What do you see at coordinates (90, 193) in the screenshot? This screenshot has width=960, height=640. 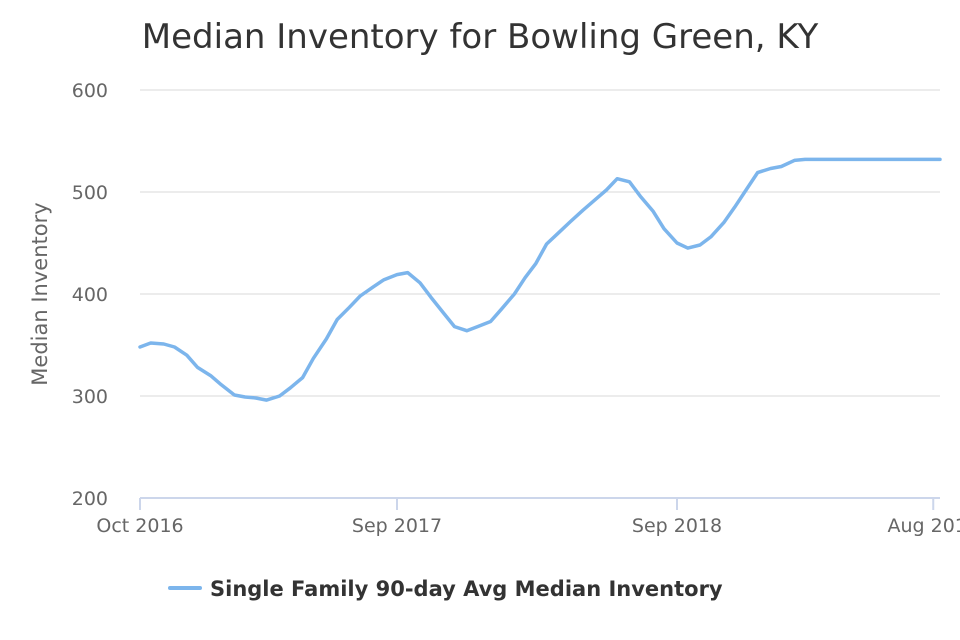 I see `y-tick-label: 500` at bounding box center [90, 193].